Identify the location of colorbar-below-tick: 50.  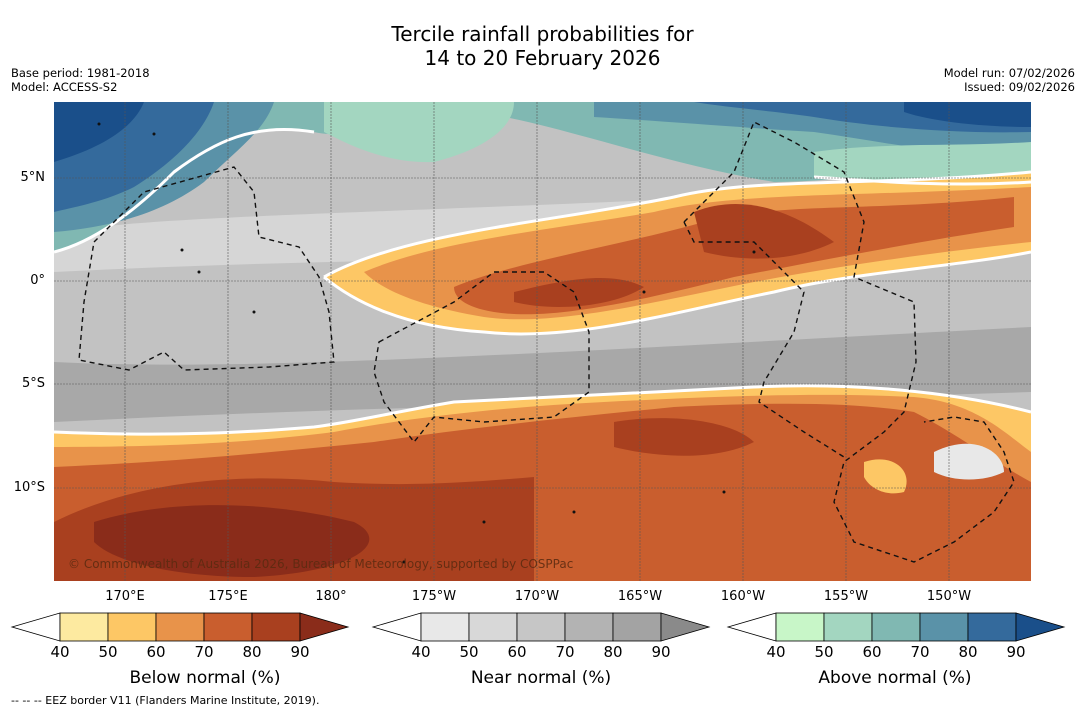
(108, 652).